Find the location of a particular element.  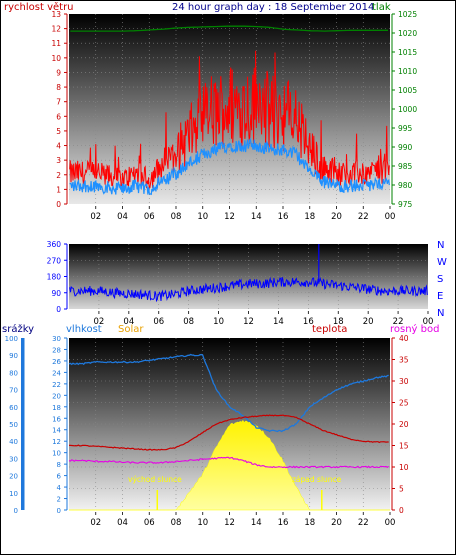

temperature-series is located at coordinates (229, 432).